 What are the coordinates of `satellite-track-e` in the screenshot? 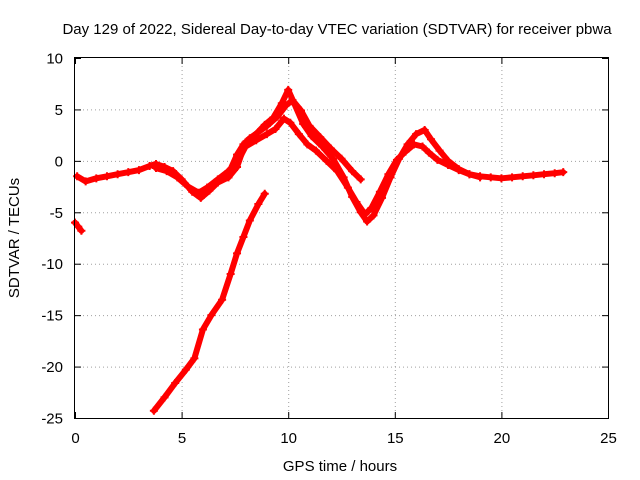 It's located at (295, 140).